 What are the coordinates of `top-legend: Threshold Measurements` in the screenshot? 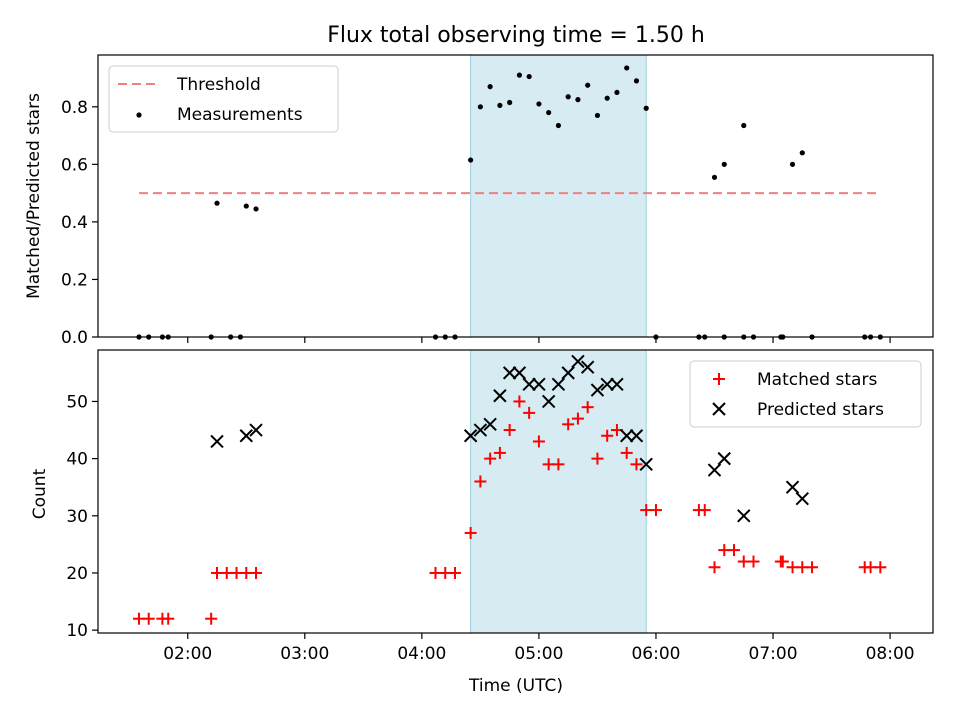 It's located at (223, 99).